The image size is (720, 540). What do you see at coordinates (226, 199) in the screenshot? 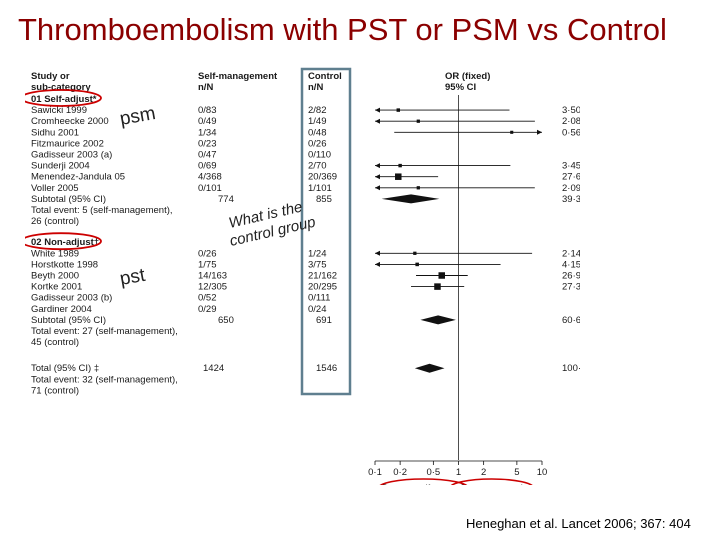
I see `group-1-subtotal-self-management: 774` at bounding box center [226, 199].